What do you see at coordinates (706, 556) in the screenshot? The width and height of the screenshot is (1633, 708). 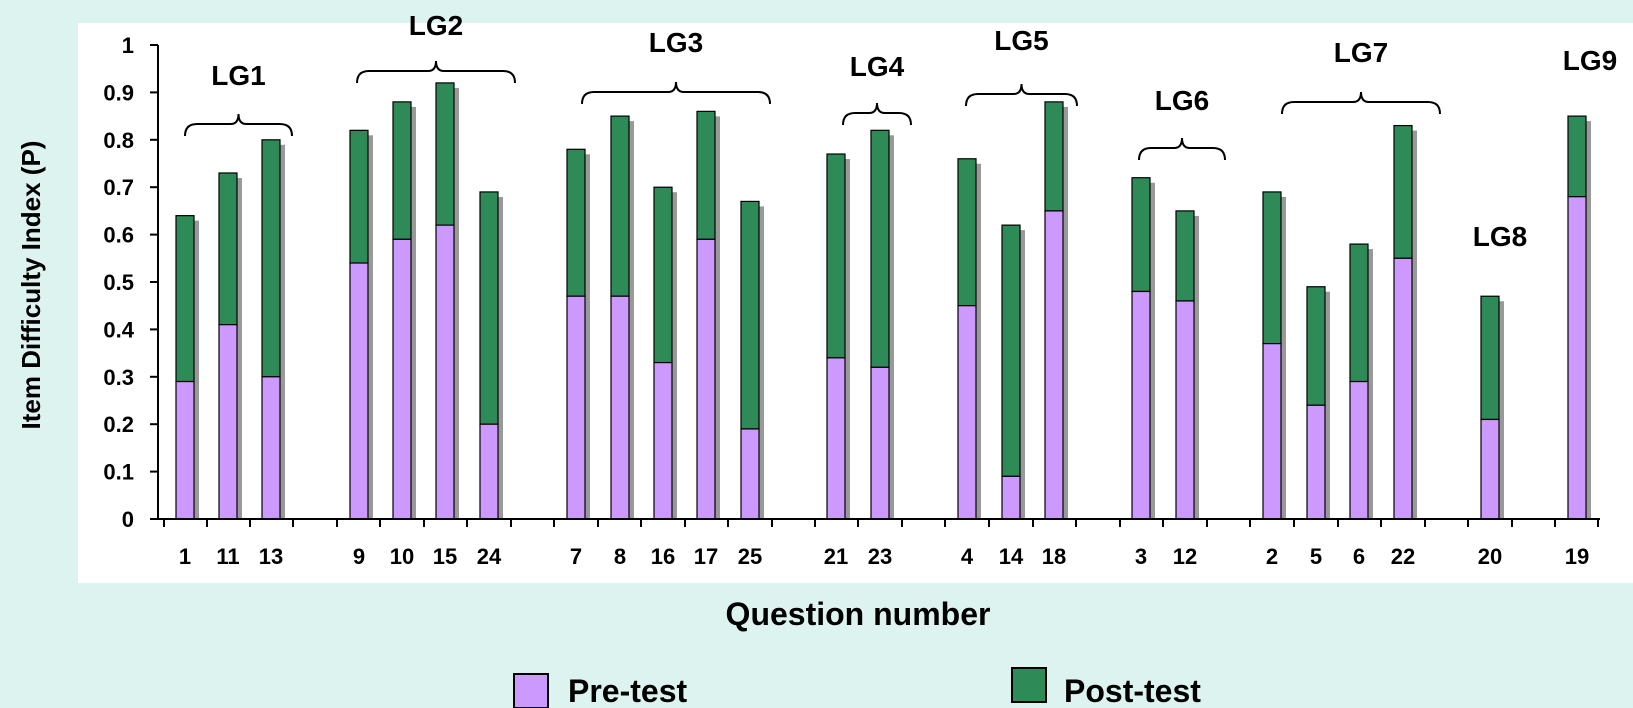 I see `x-tick-label: 17` at bounding box center [706, 556].